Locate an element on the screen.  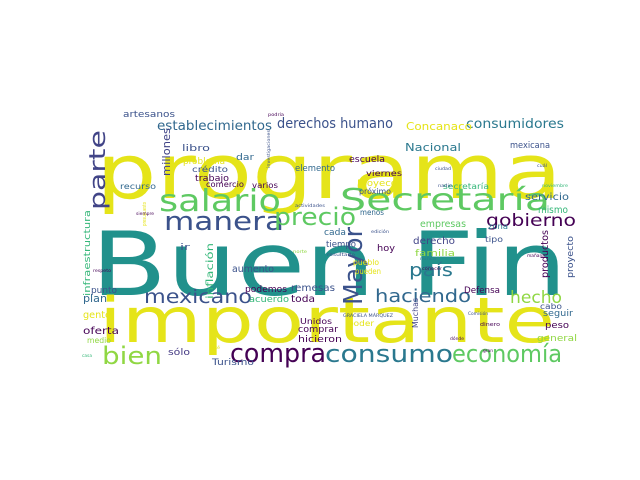
word-zona: zona is located at coordinates (498, 226).